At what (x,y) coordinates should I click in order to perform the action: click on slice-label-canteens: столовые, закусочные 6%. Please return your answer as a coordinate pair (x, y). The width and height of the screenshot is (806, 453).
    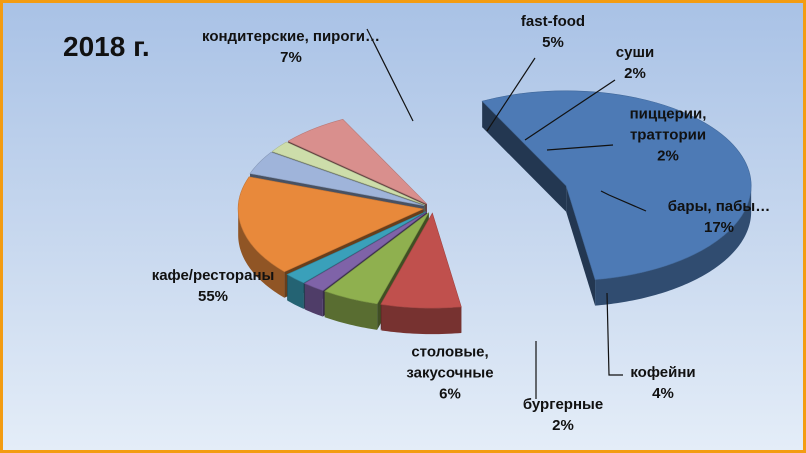
    Looking at the image, I should click on (450, 373).